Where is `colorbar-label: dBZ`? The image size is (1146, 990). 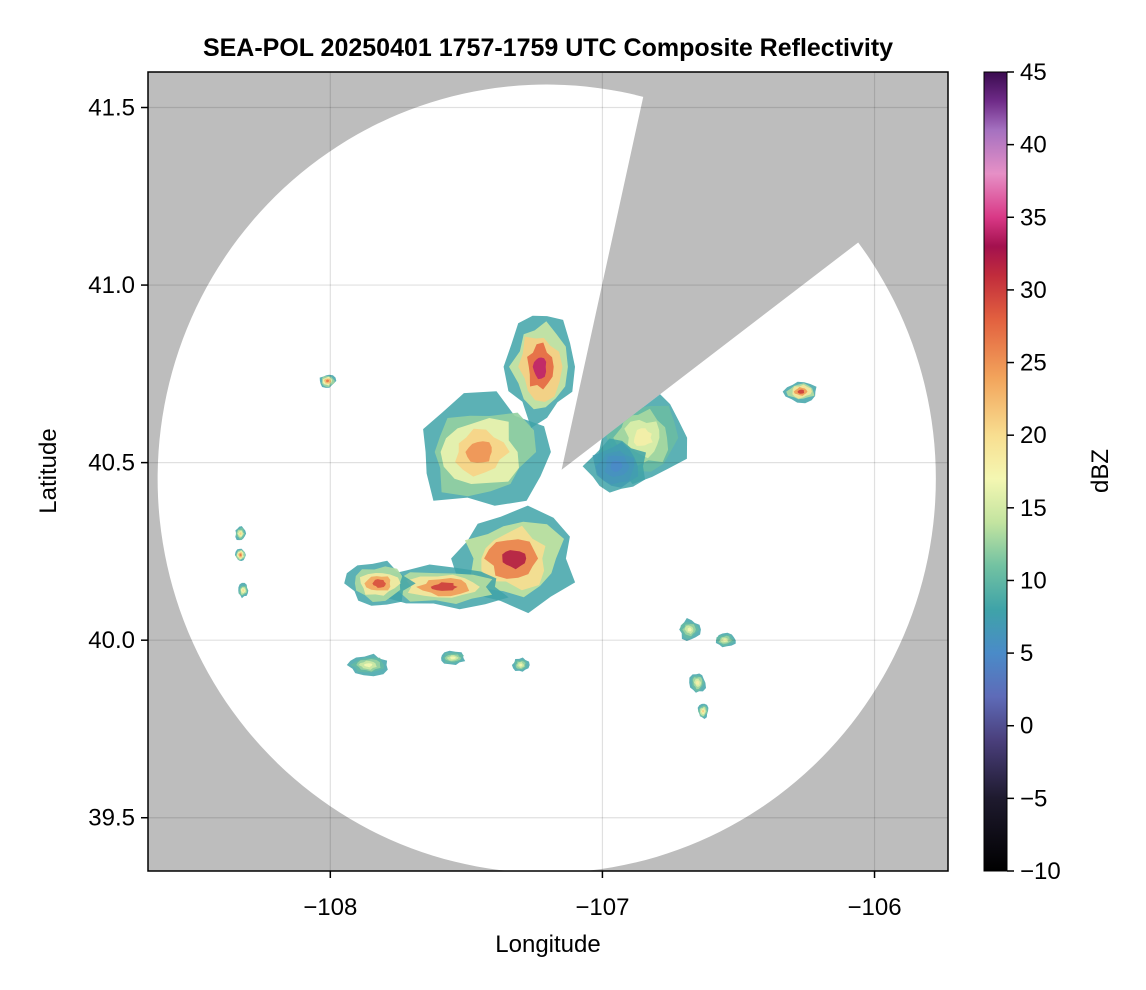
colorbar-label: dBZ is located at coordinates (1100, 471).